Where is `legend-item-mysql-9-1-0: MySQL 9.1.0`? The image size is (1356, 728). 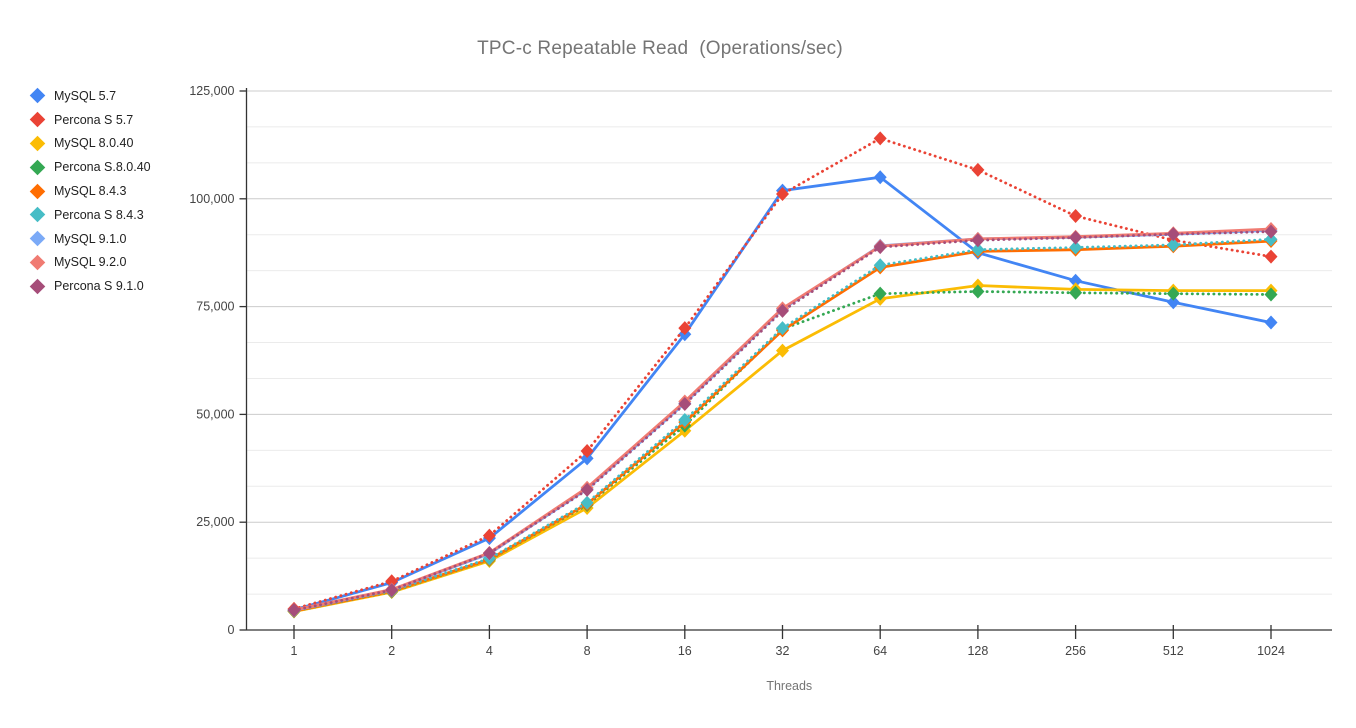
legend-item-mysql-9-1-0: MySQL 9.1.0 is located at coordinates (88, 239).